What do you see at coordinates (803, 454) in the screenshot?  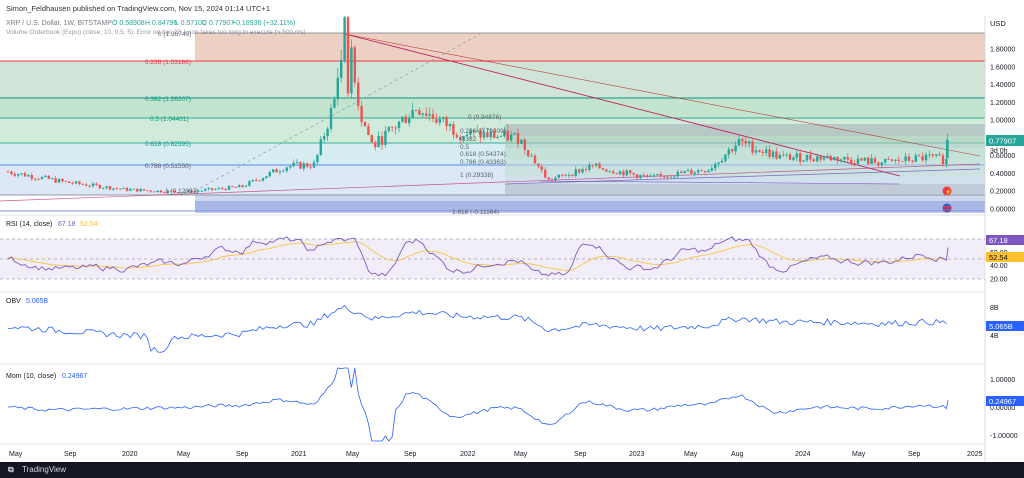 I see `time-tick: 2024` at bounding box center [803, 454].